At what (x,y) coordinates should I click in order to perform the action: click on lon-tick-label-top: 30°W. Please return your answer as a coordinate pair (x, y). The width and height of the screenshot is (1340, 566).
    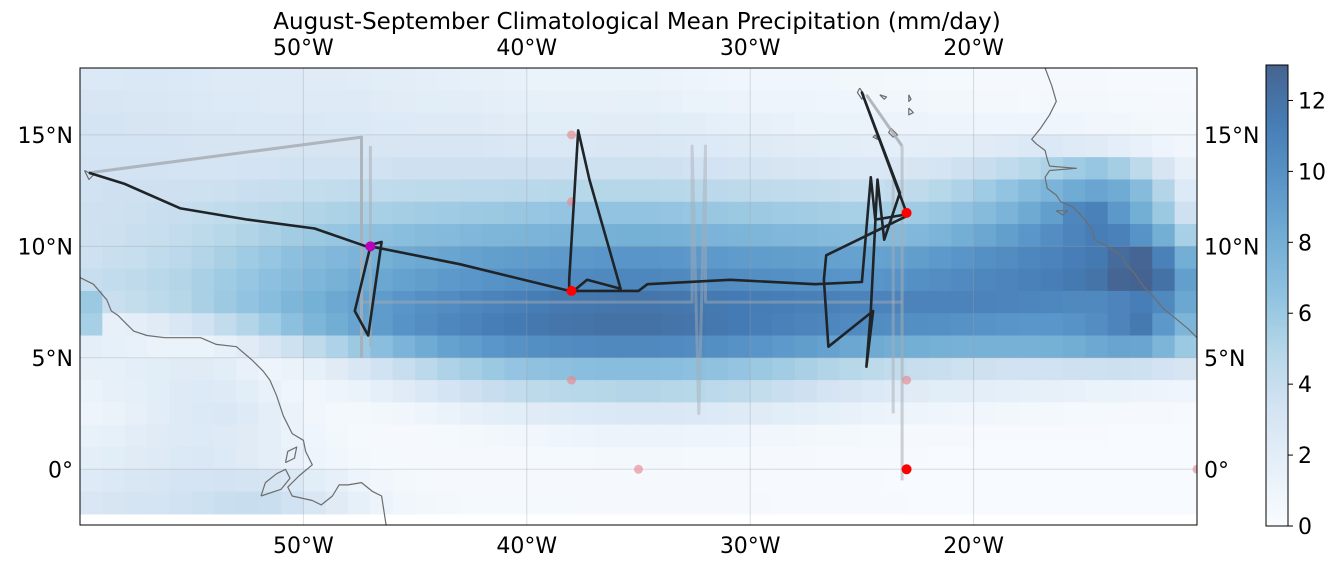
    Looking at the image, I should click on (750, 48).